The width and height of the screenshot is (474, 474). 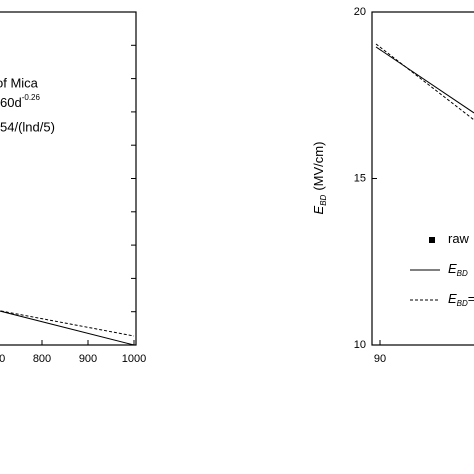 What do you see at coordinates (2, 359) in the screenshot?
I see `x-tick-label: 700` at bounding box center [2, 359].